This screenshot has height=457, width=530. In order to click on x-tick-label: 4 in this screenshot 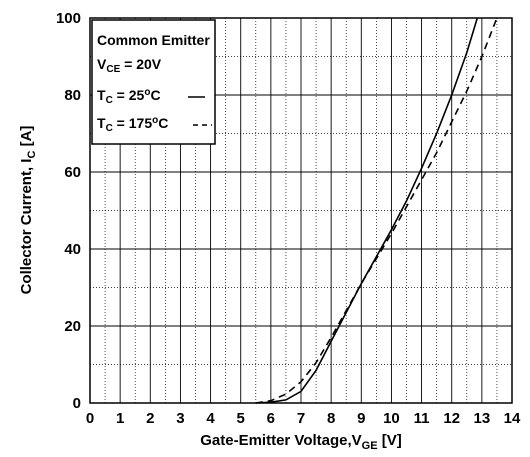, I will do `click(210, 418)`.